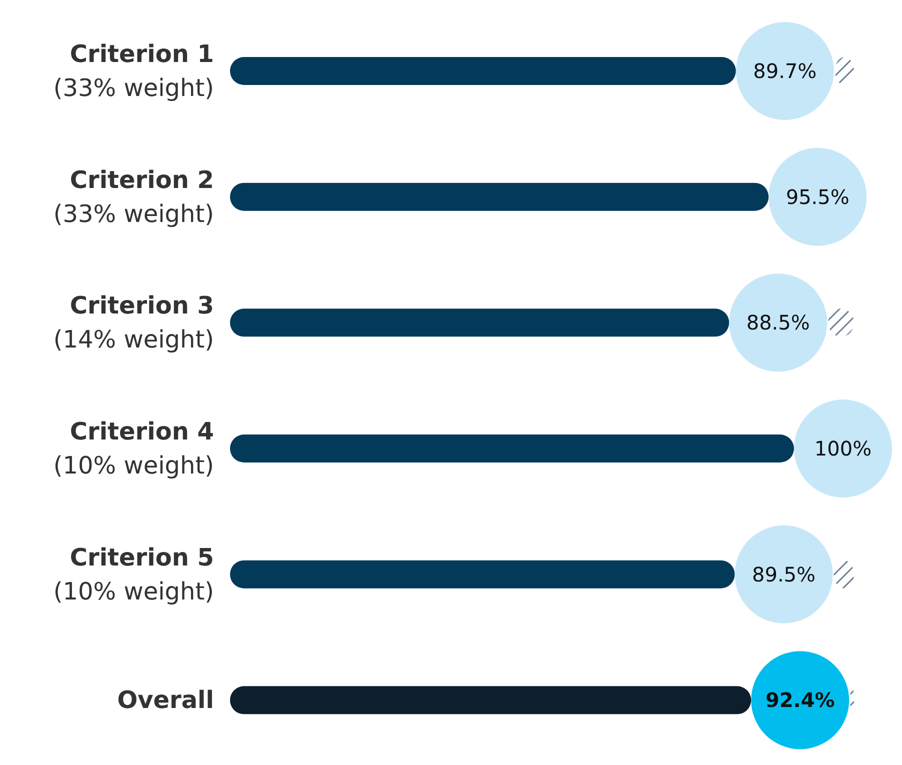 The width and height of the screenshot is (902, 765). Describe the element at coordinates (784, 574) in the screenshot. I see `data-label: 89.5%` at that location.